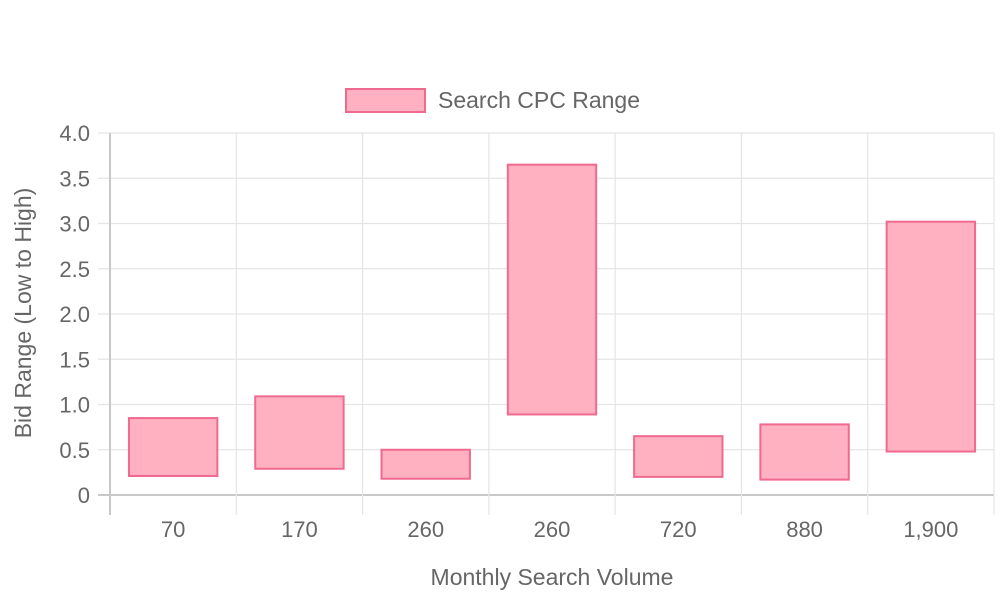 This screenshot has height=600, width=1000. I want to click on y-tick-label: 1.5, so click(74, 359).